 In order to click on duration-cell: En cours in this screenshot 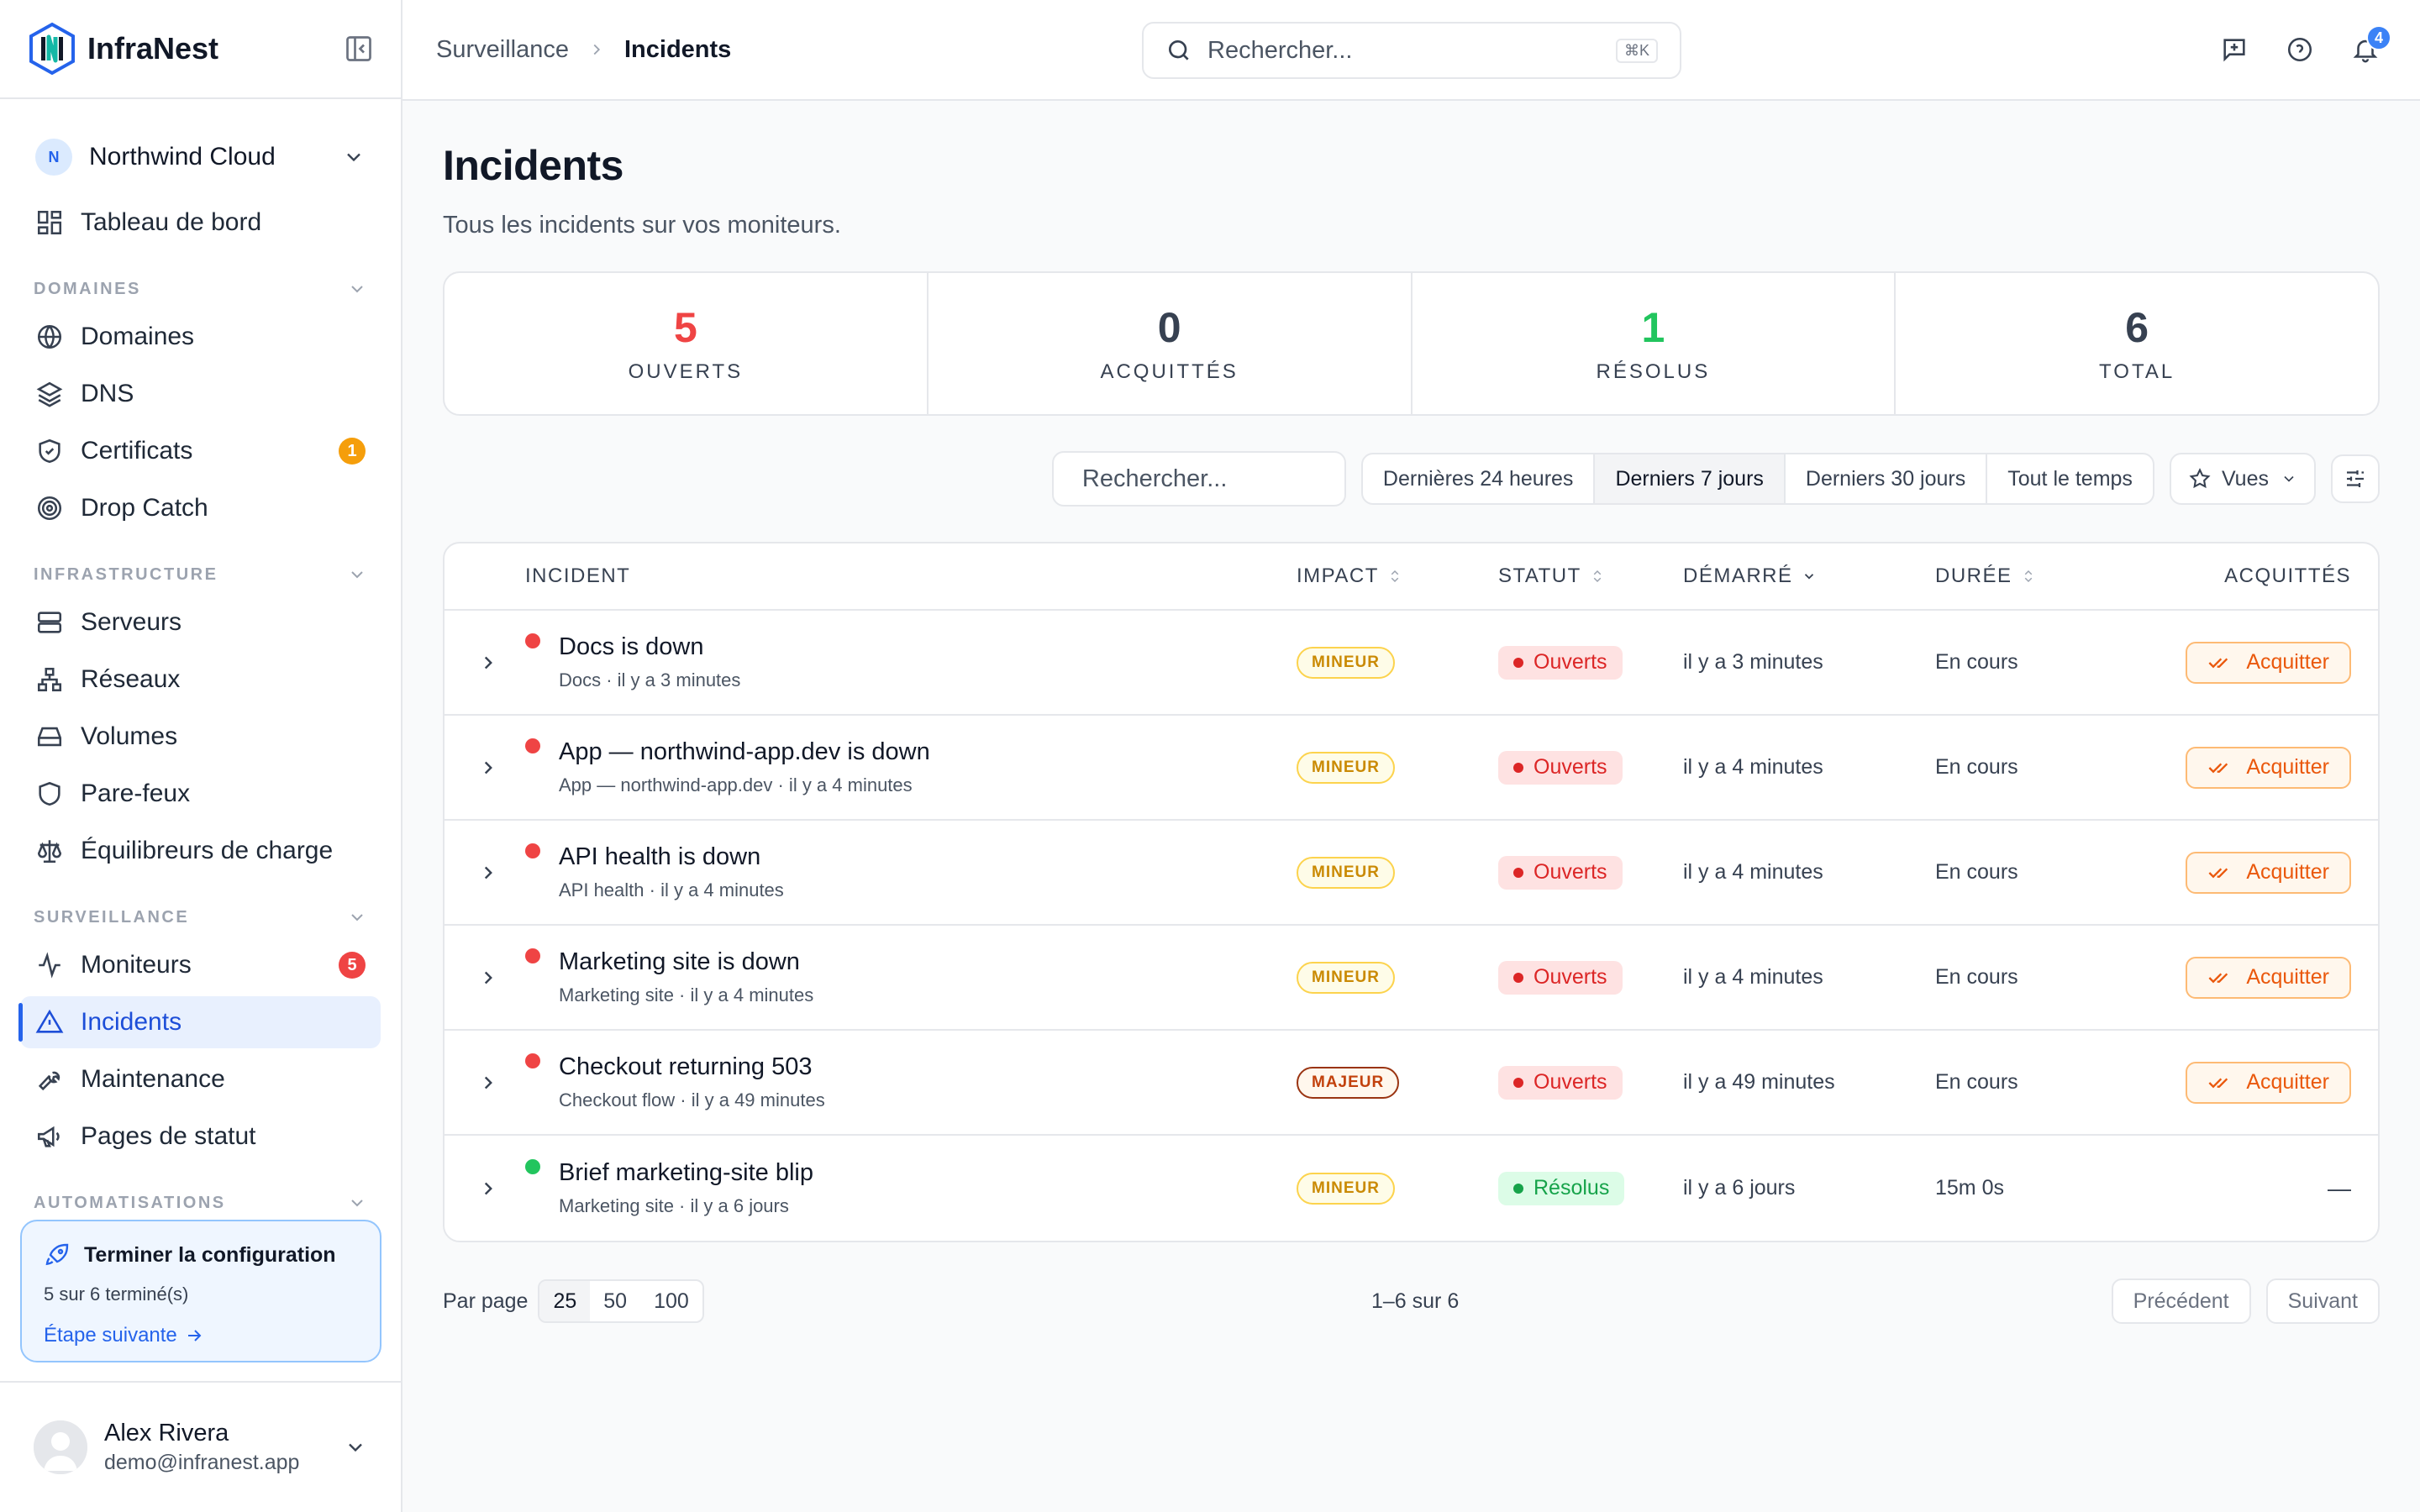, I will do `click(1977, 1082)`.